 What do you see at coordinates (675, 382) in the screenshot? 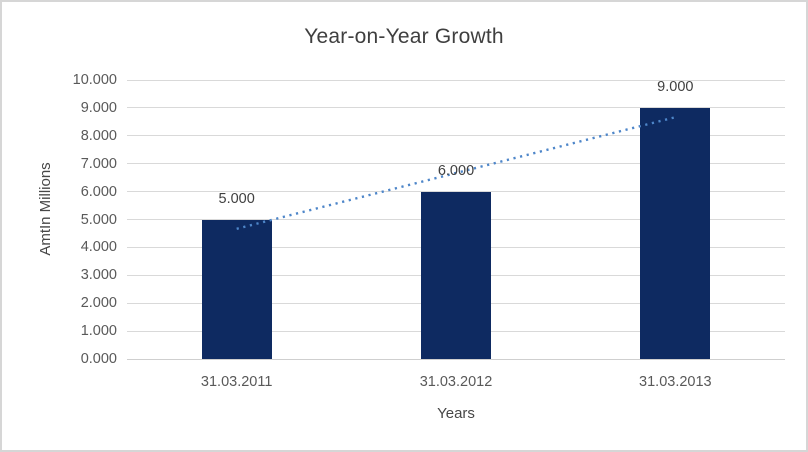
I see `x-tick-label: 31.03.2013` at bounding box center [675, 382].